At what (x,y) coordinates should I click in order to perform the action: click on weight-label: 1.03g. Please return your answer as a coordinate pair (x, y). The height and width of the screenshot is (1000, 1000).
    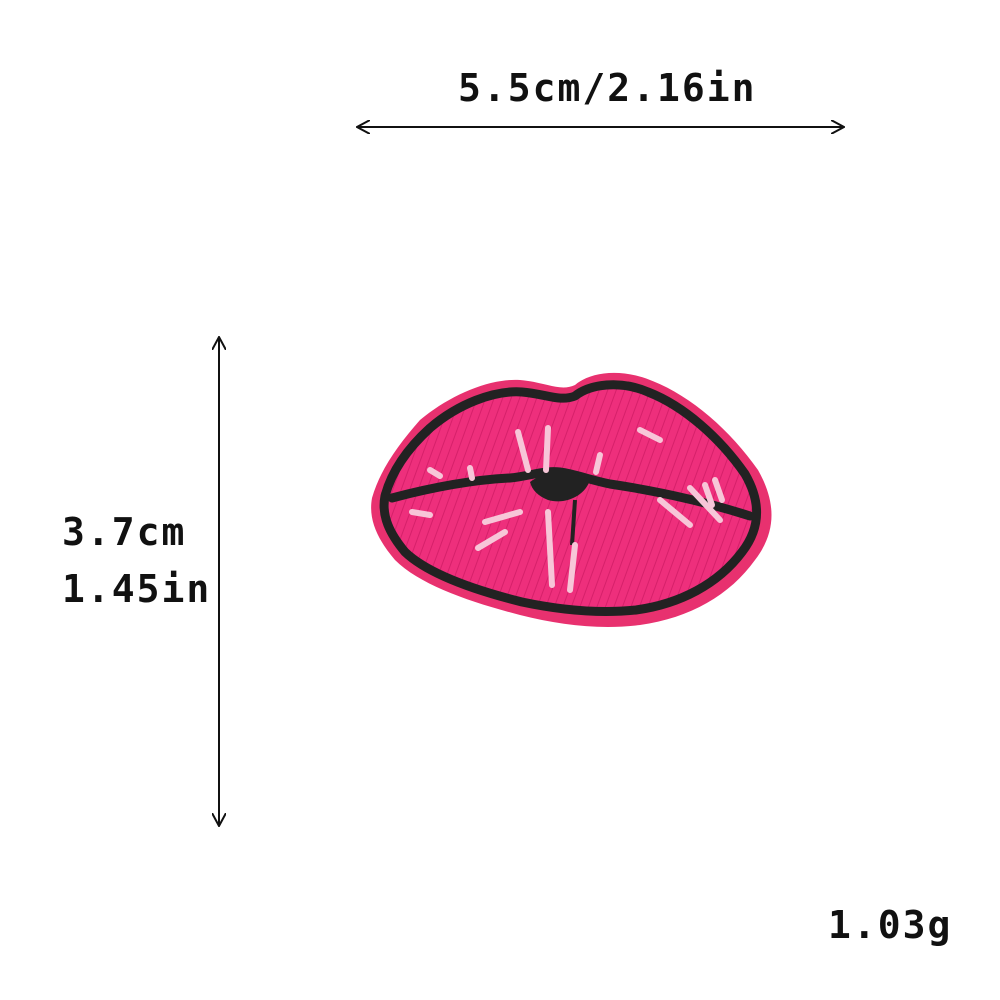
    Looking at the image, I should click on (890, 925).